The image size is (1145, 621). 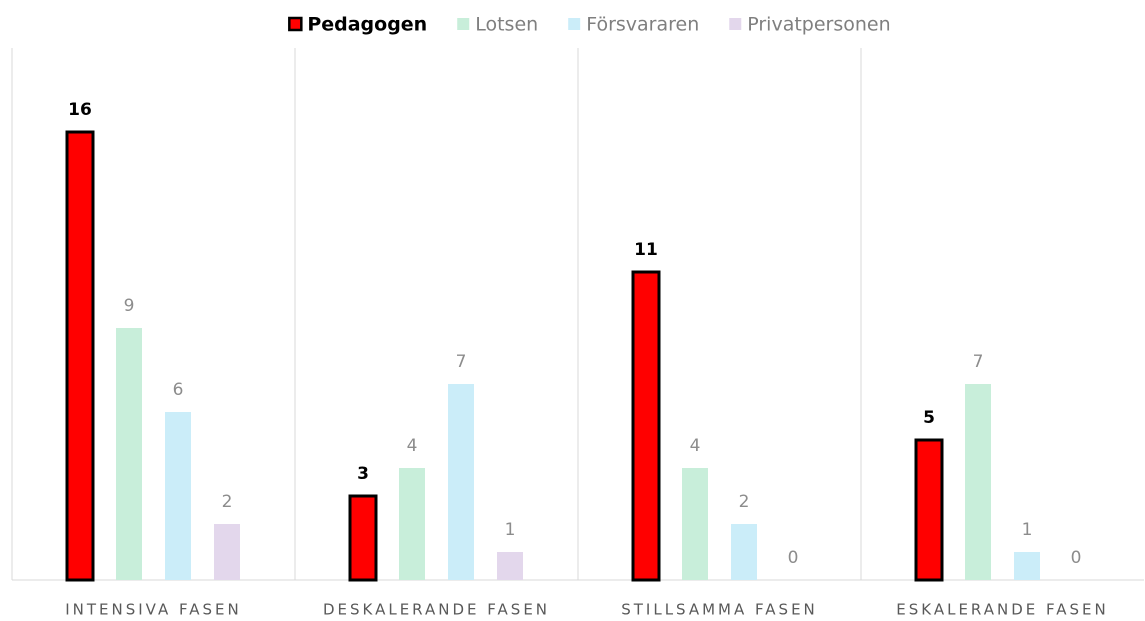 I want to click on legend-label: Lotsen, so click(x=506, y=25).